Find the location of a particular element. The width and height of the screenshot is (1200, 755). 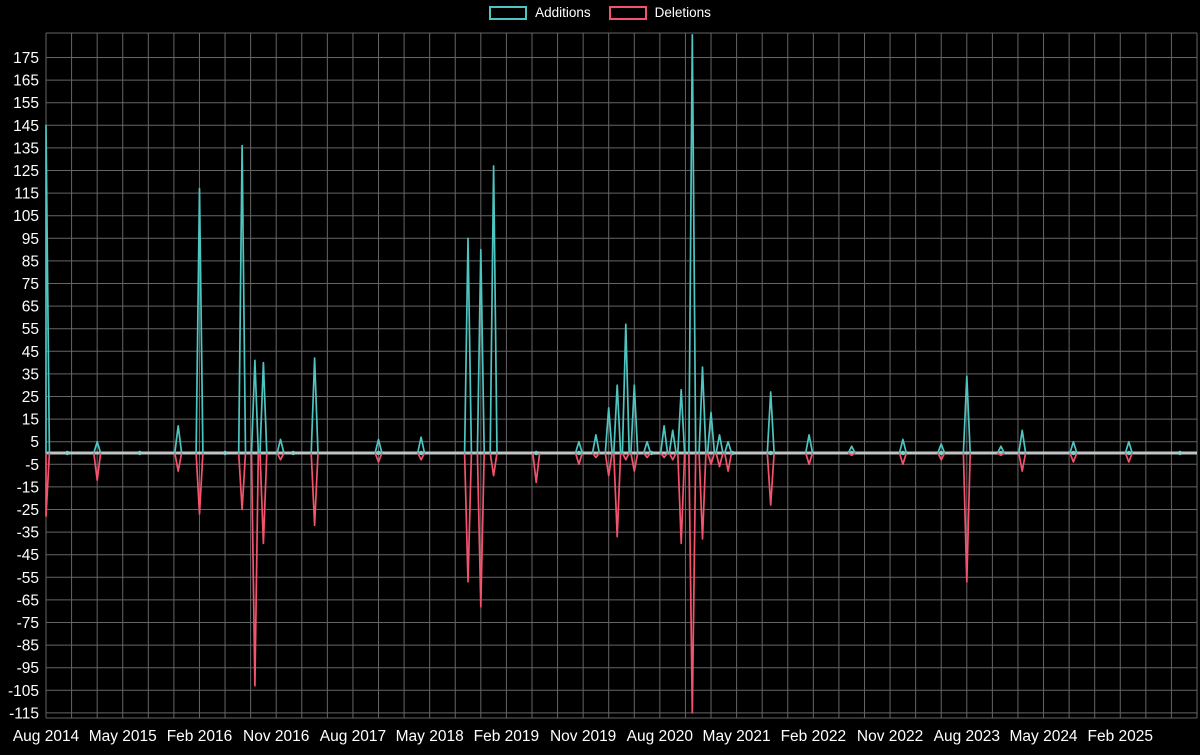

svg-text: 75 is located at coordinates (30, 284).